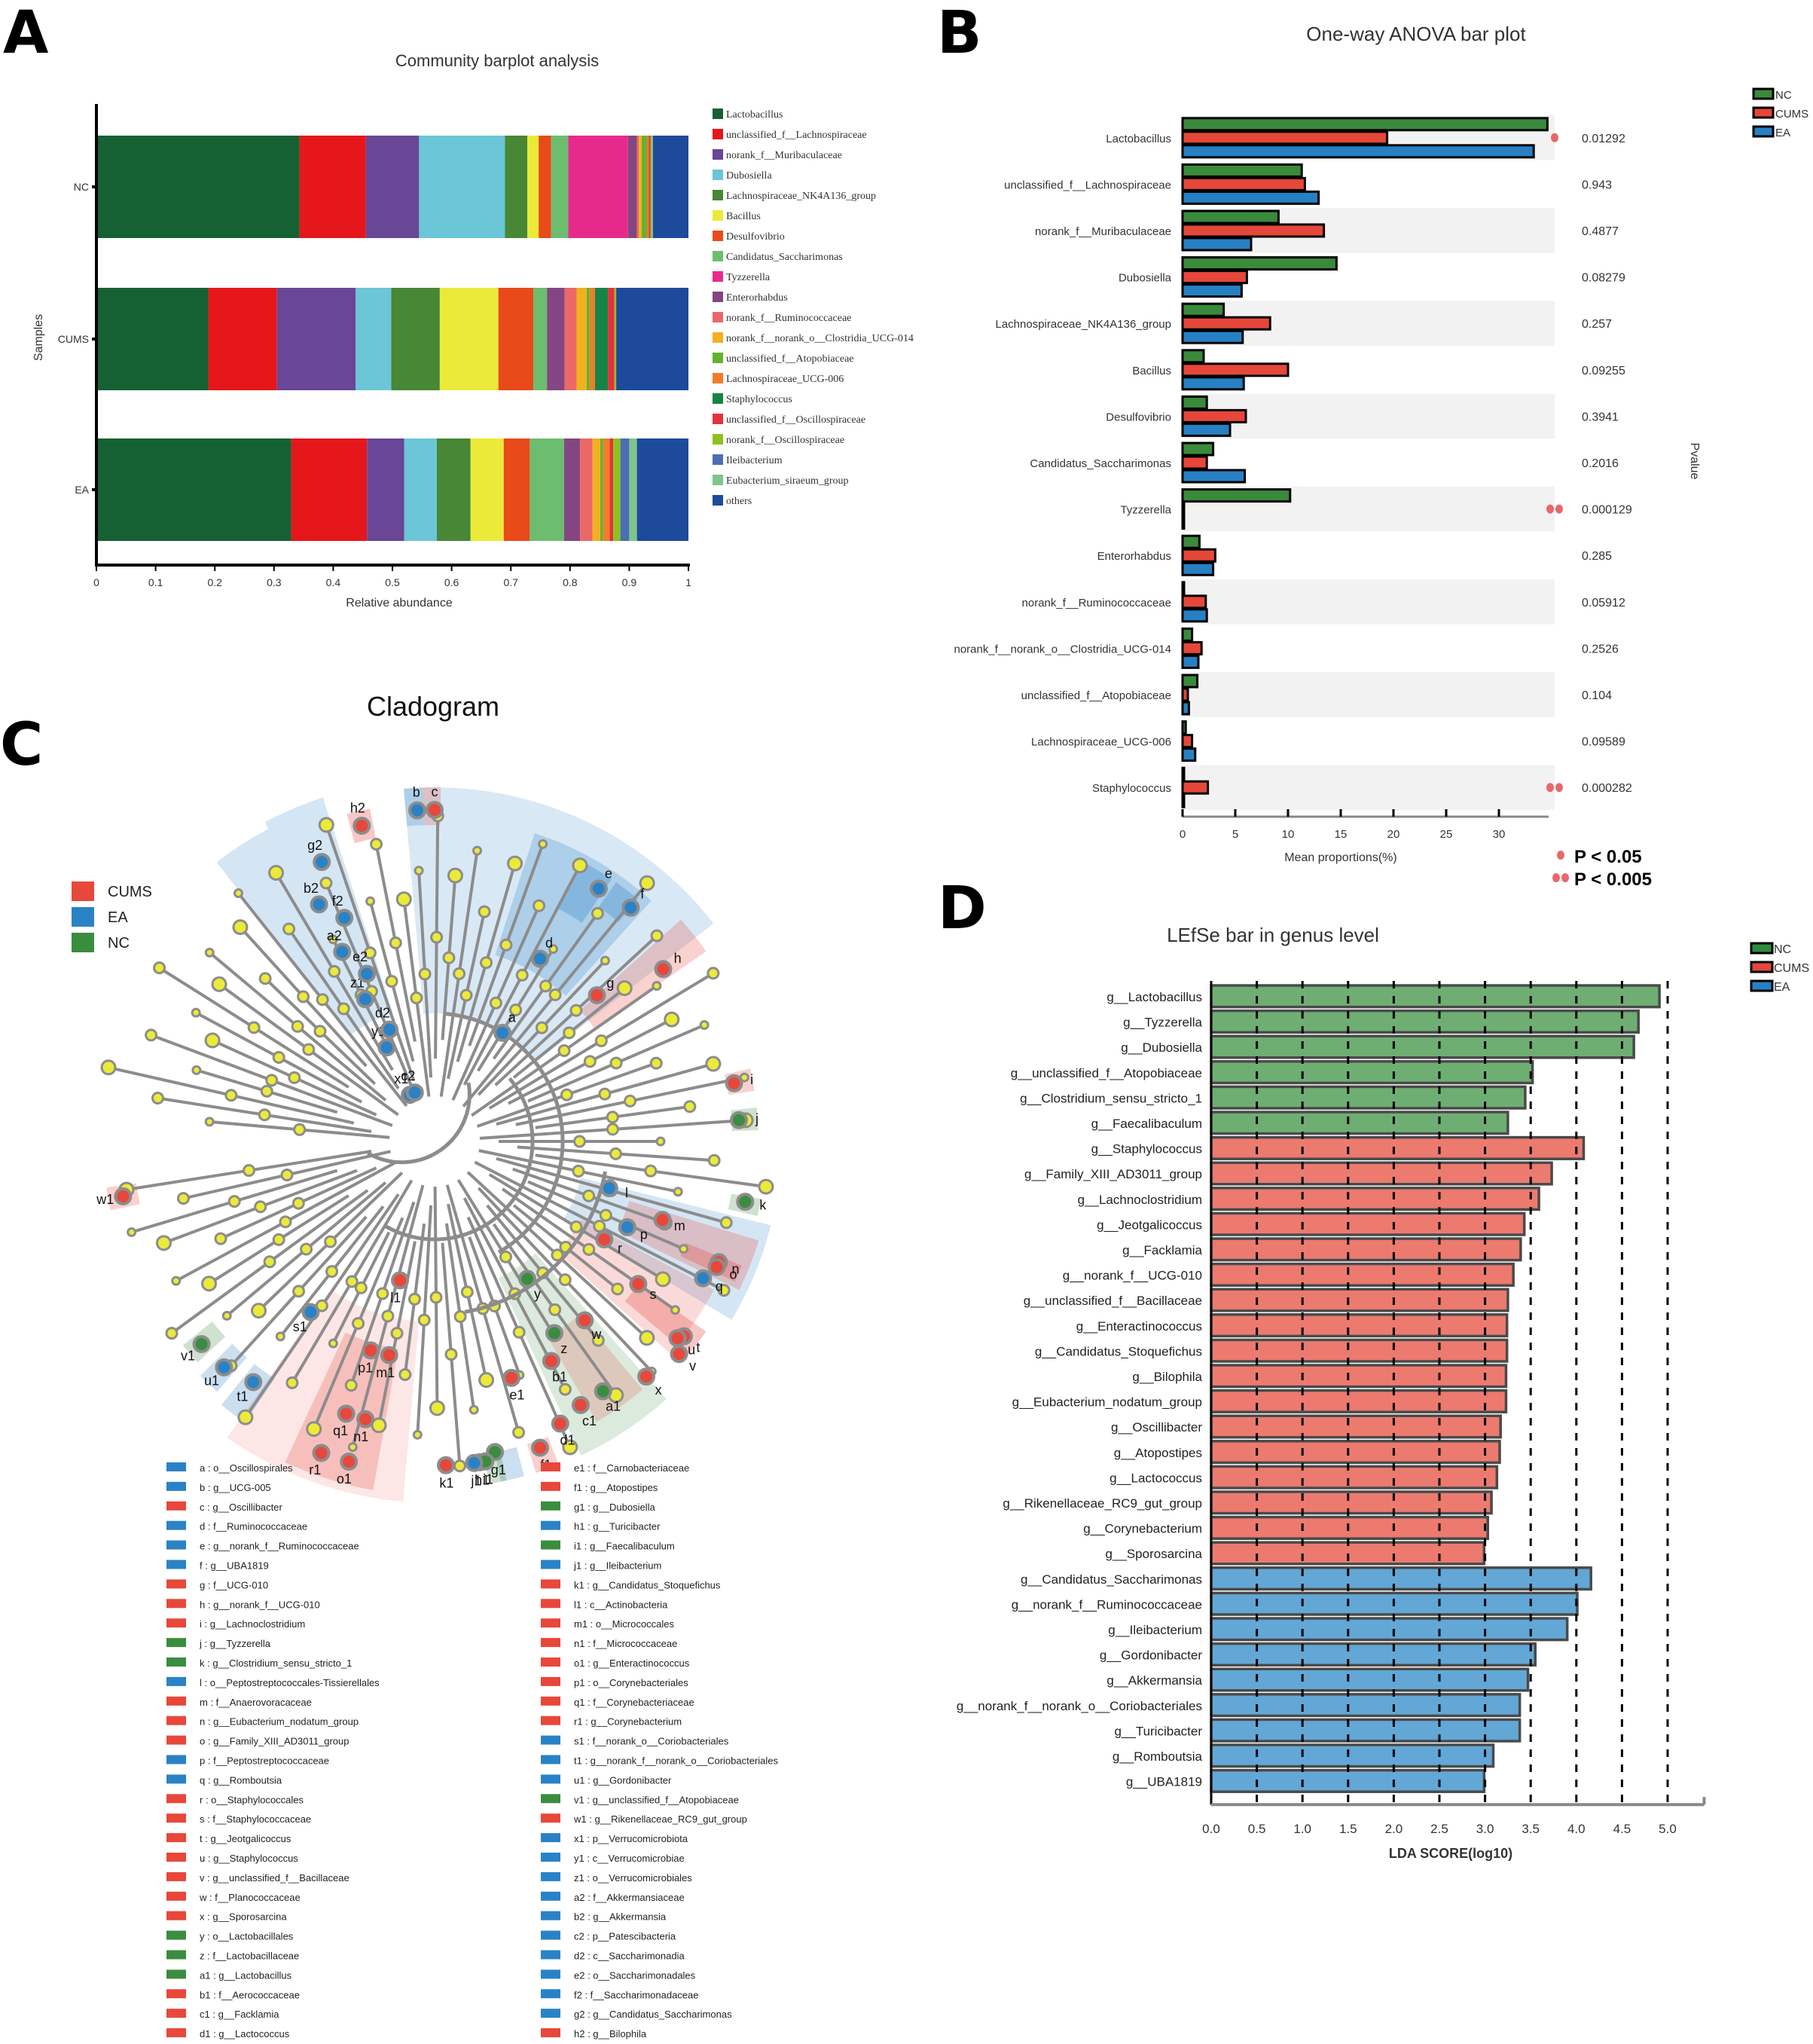 This screenshot has height=2044, width=1813. Describe the element at coordinates (314, 845) in the screenshot. I see `taxon-label-g2: g2` at that location.